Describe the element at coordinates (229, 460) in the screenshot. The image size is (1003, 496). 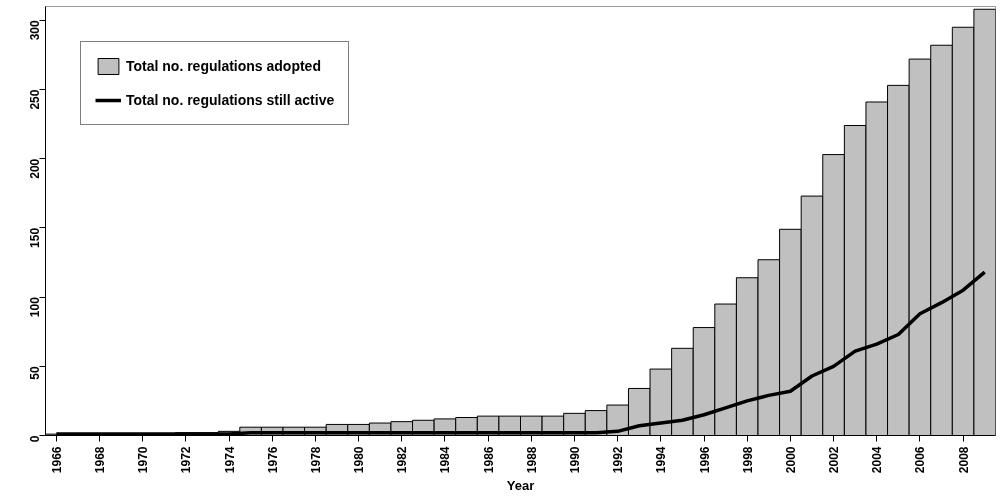
I see `x-tick-label: 1974` at that location.